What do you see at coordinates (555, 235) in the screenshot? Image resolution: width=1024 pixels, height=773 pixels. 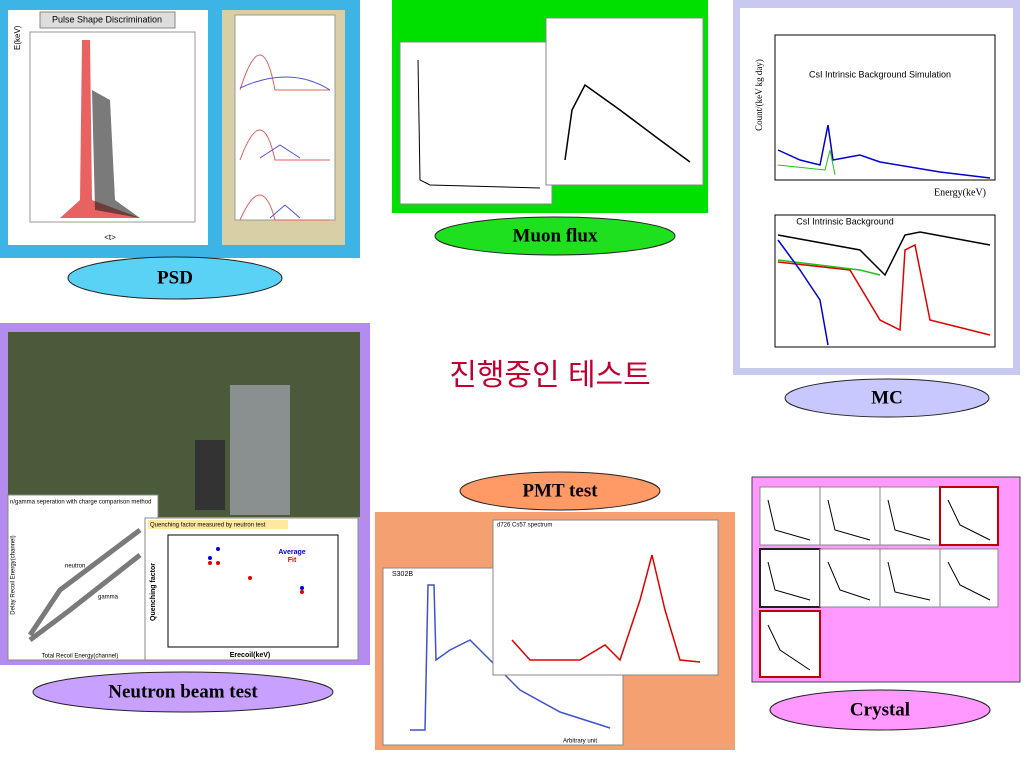 I see `muon-label: Muon flux` at bounding box center [555, 235].